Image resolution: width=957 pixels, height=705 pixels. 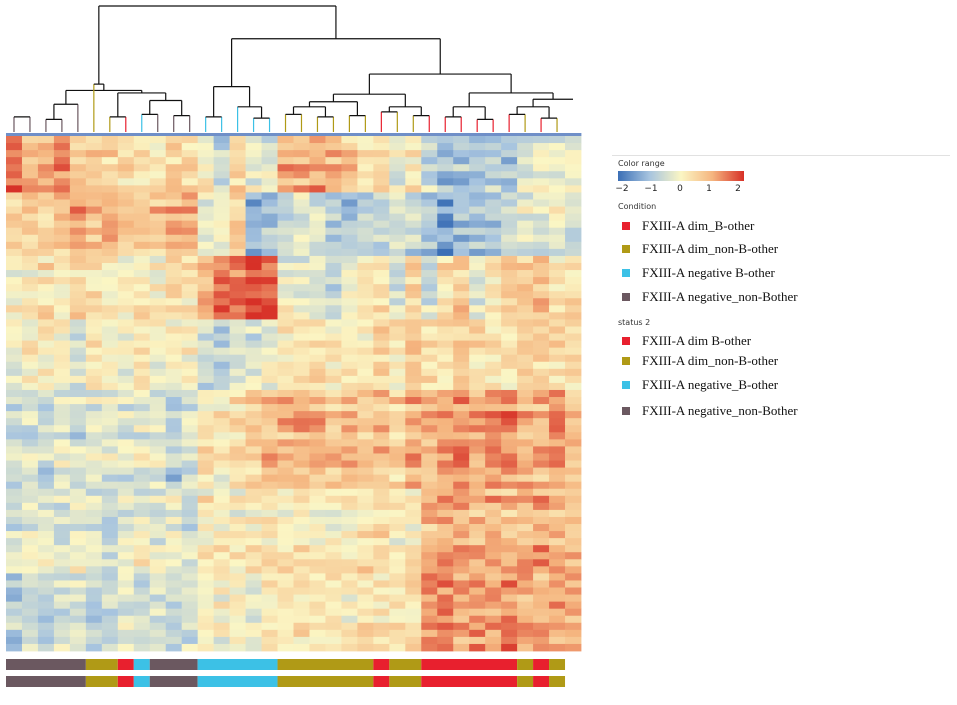 What do you see at coordinates (78, 134) in the screenshot?
I see `top-strip-cell` at bounding box center [78, 134].